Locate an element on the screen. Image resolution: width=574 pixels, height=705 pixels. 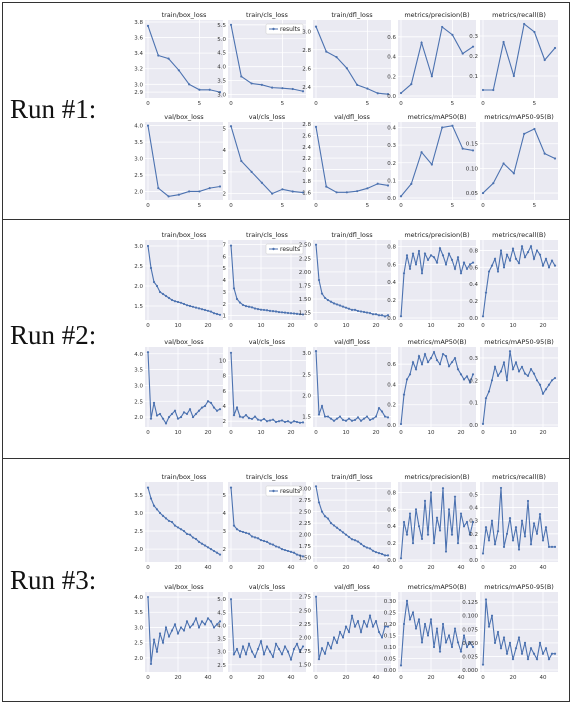
y-tick-label: 4.0 is located at coordinates (221, 68).